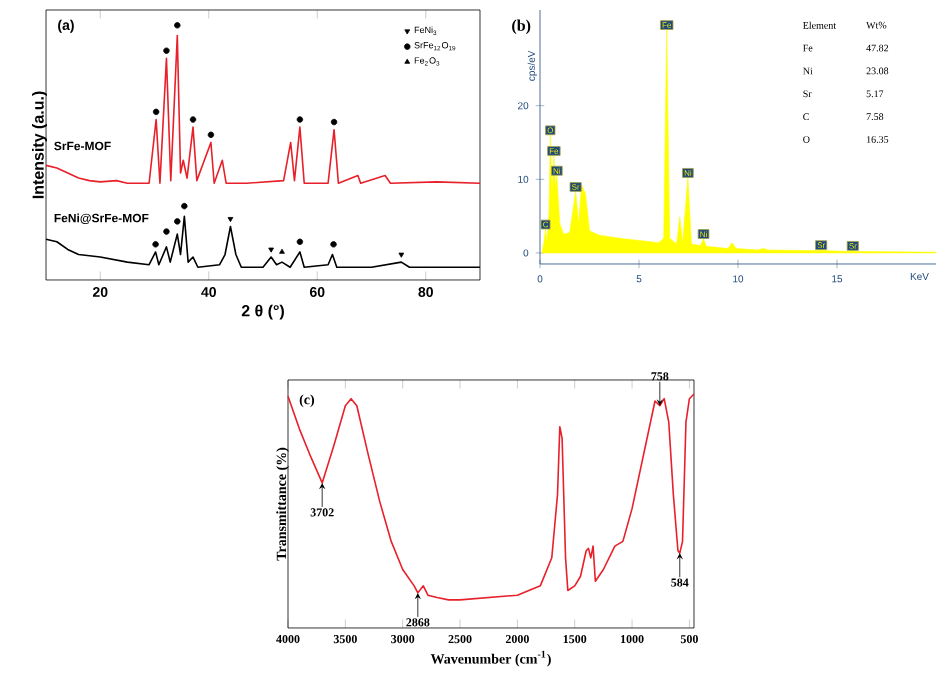 The height and width of the screenshot is (684, 948). Describe the element at coordinates (521, 27) in the screenshot. I see `text: (b)` at that location.